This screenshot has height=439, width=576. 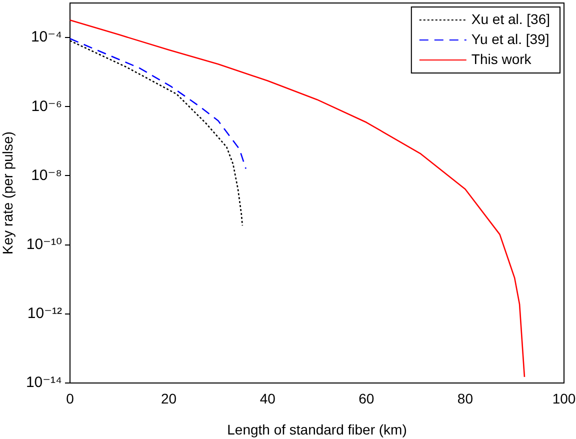 What do you see at coordinates (564, 398) in the screenshot?
I see `x-tick-label: 100` at bounding box center [564, 398].